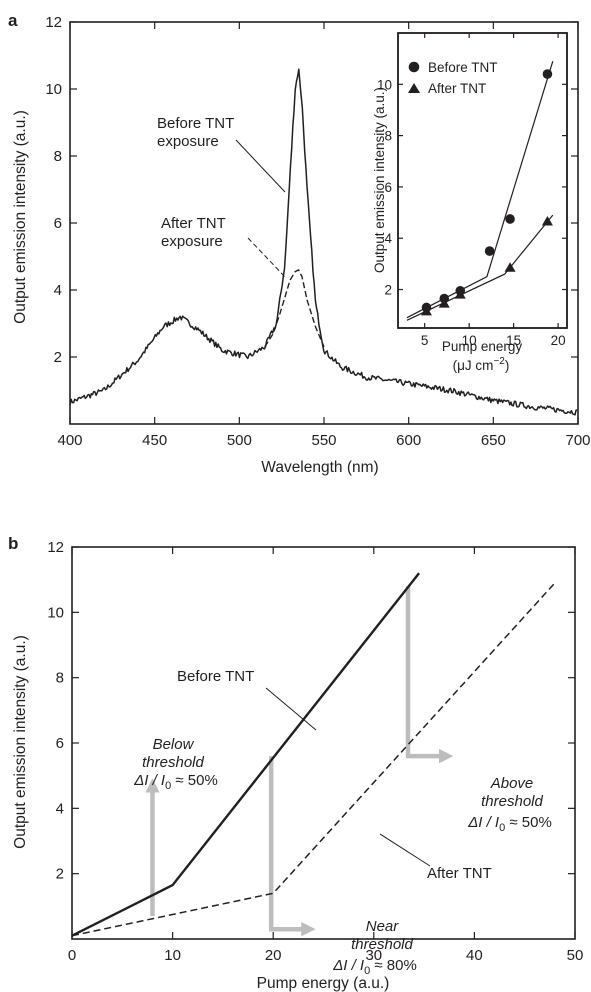  I want to click on above-pct: ≈ 50%, so click(528, 822).